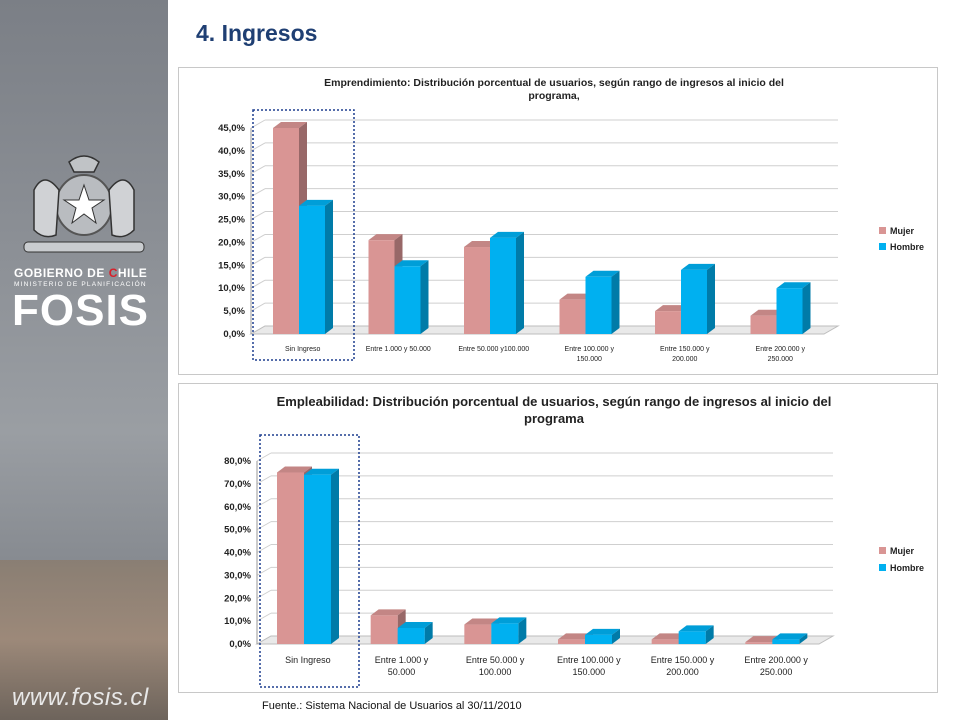 The width and height of the screenshot is (960, 720). I want to click on fosis-logo: FOSIS, so click(81, 310).